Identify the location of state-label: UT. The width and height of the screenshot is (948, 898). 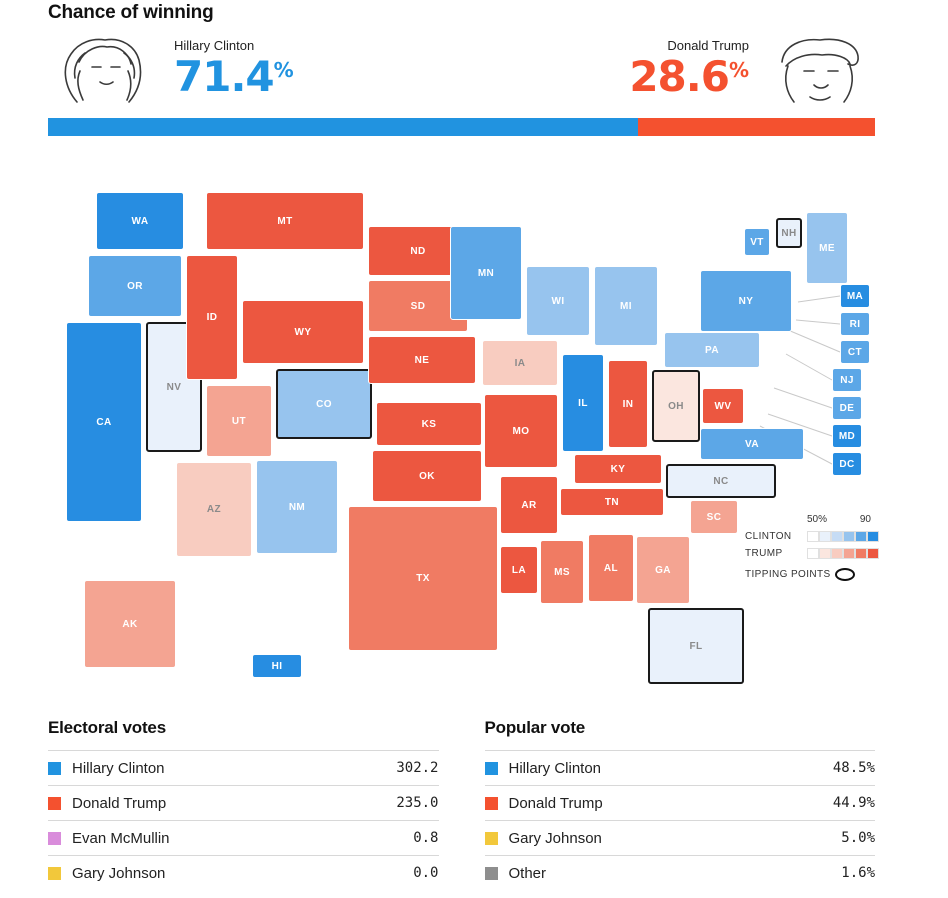
(239, 421).